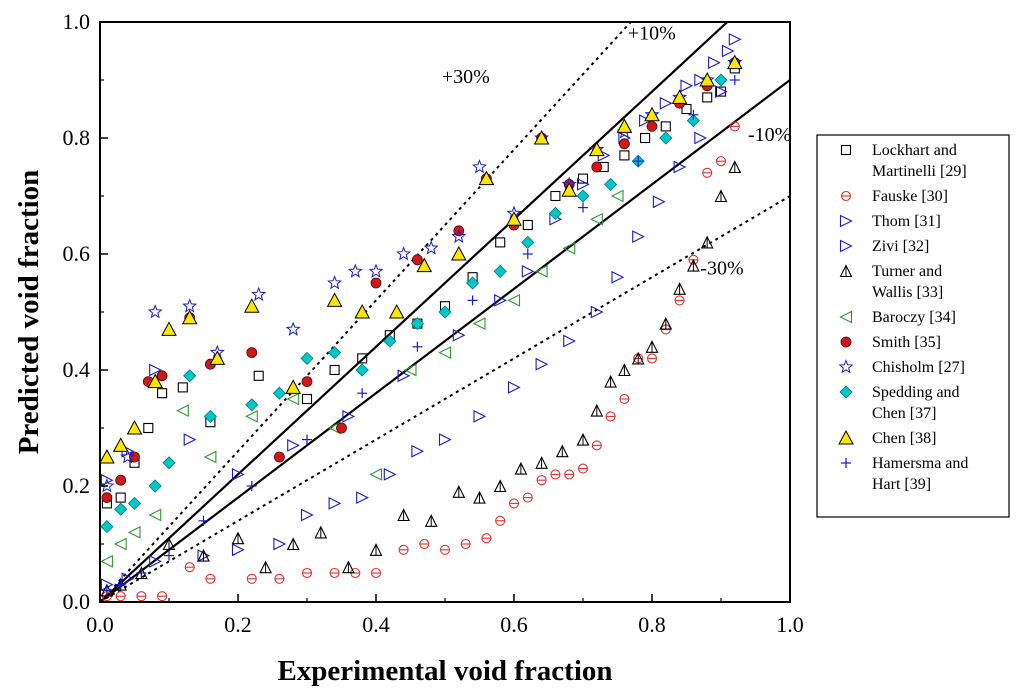 This screenshot has height=693, width=1016. What do you see at coordinates (29, 312) in the screenshot?
I see `y-axis-title: Predicted void fraction` at bounding box center [29, 312].